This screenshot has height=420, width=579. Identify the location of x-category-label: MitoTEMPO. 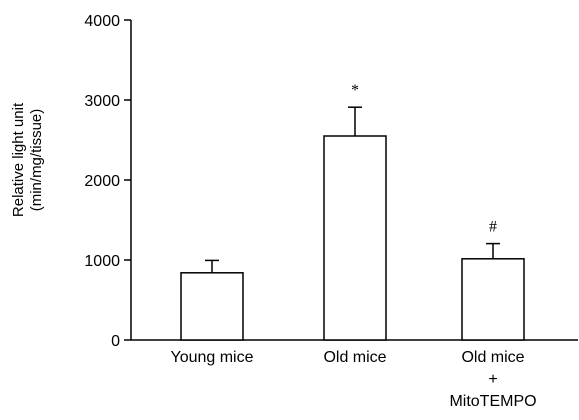
(492, 401).